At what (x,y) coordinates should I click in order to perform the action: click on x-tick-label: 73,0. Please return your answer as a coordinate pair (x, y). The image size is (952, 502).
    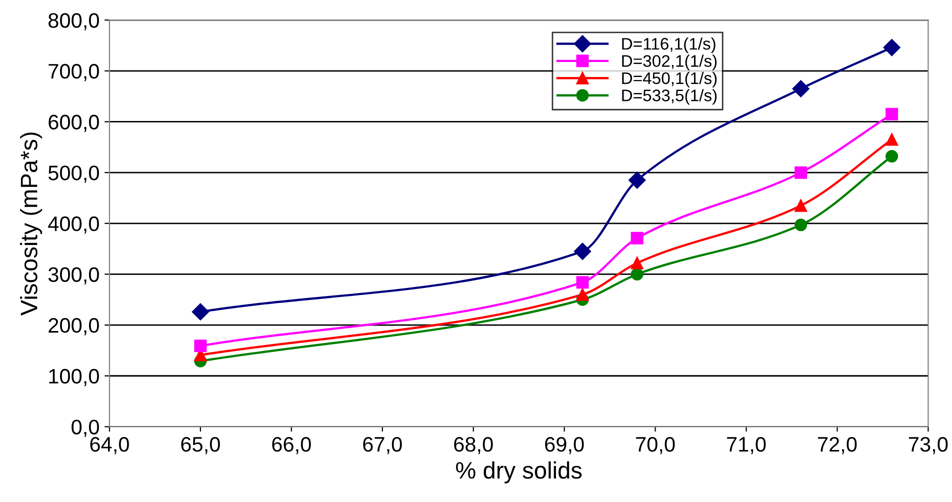
    Looking at the image, I should click on (928, 445).